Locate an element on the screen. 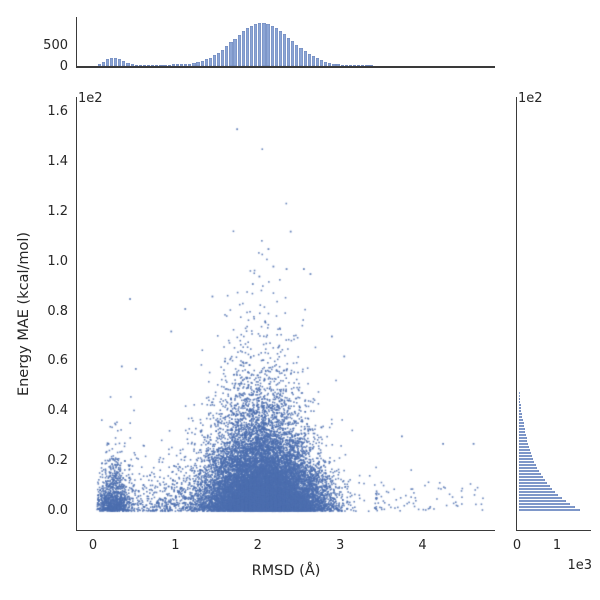  right-hist-bottom-spine is located at coordinates (553, 530).